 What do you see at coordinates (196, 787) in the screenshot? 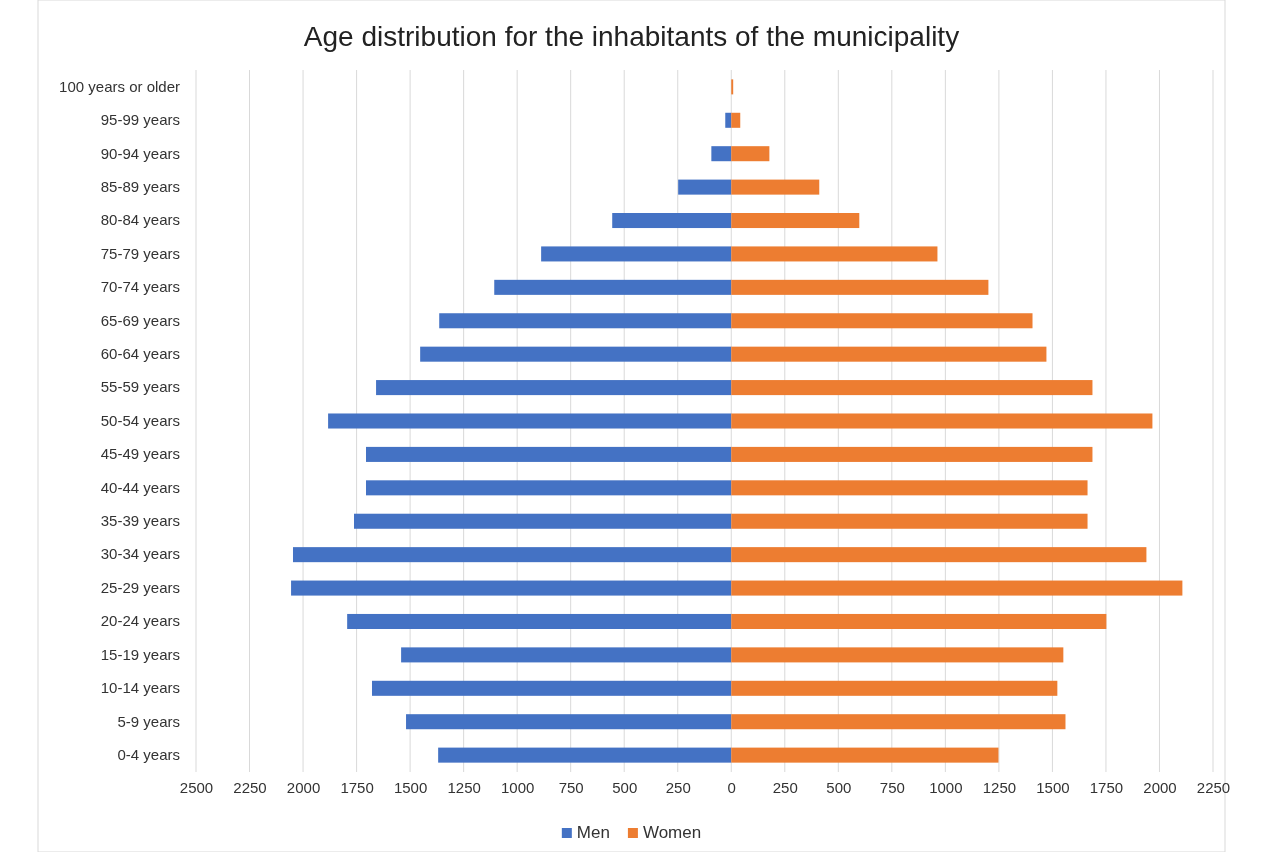
I see `x-tick-label: 2500` at bounding box center [196, 787].